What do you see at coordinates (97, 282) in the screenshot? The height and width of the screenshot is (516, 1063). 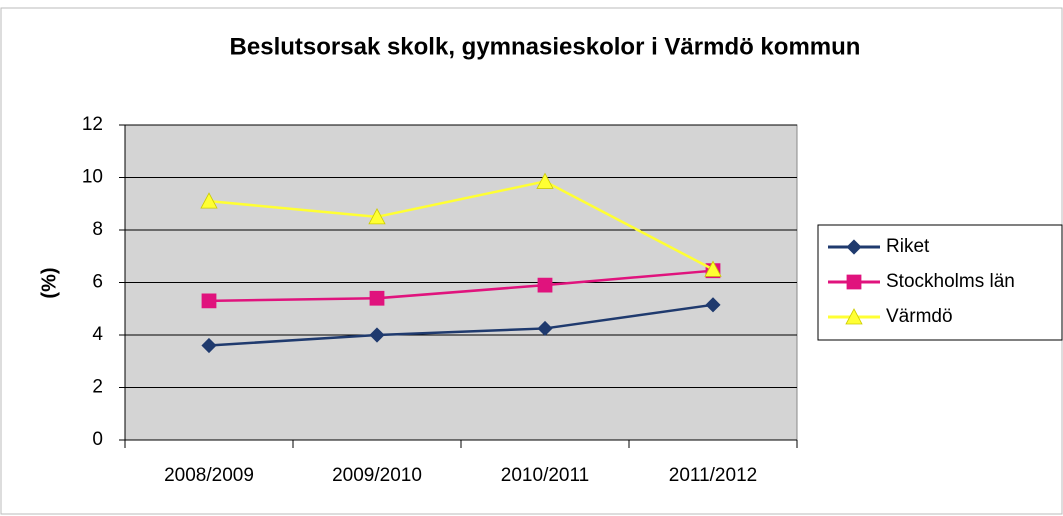 I see `y-tick-label: 6` at bounding box center [97, 282].